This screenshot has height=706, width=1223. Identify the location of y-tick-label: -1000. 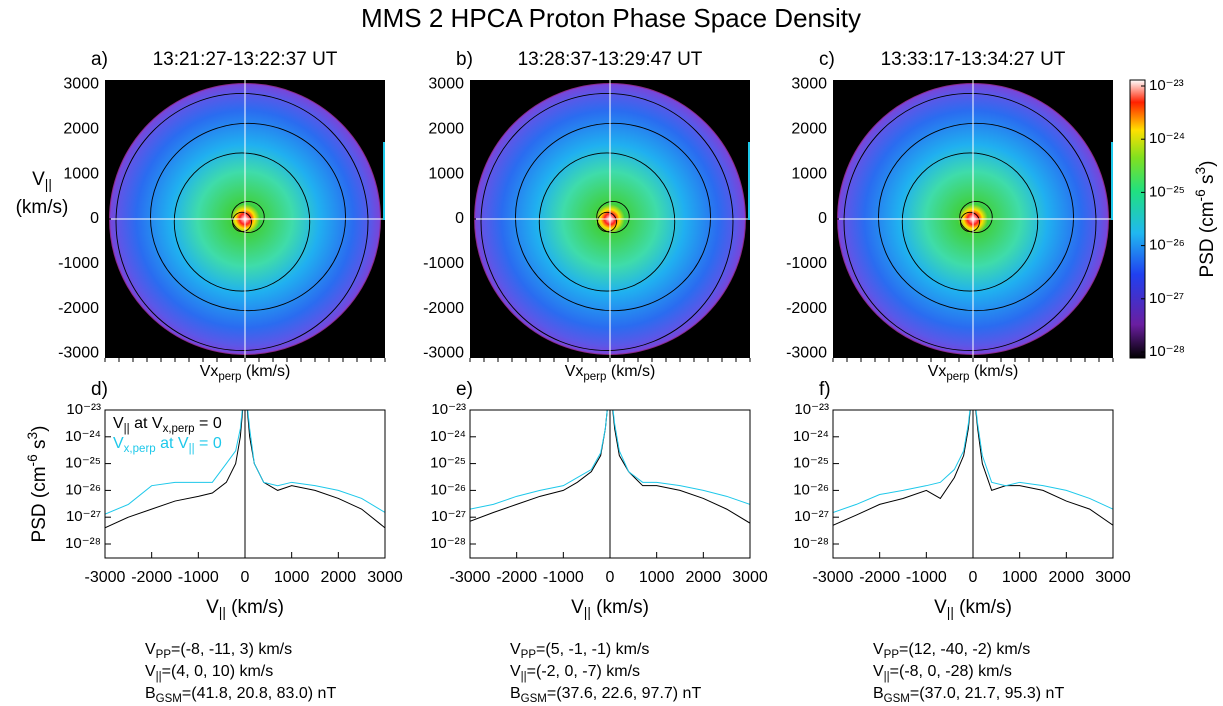
(806, 263).